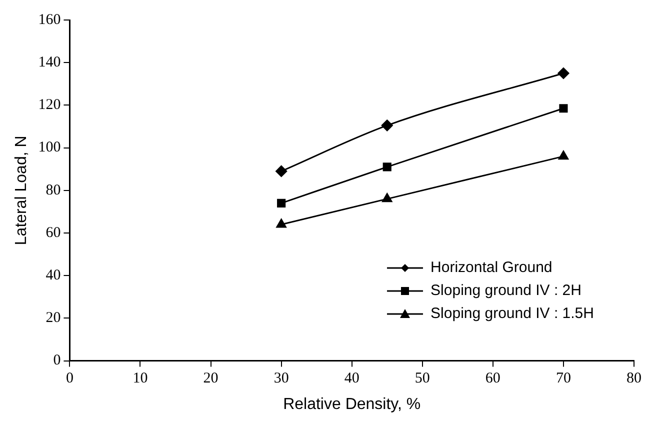 Image resolution: width=662 pixels, height=426 pixels. I want to click on x-tick-label: 0, so click(70, 378).